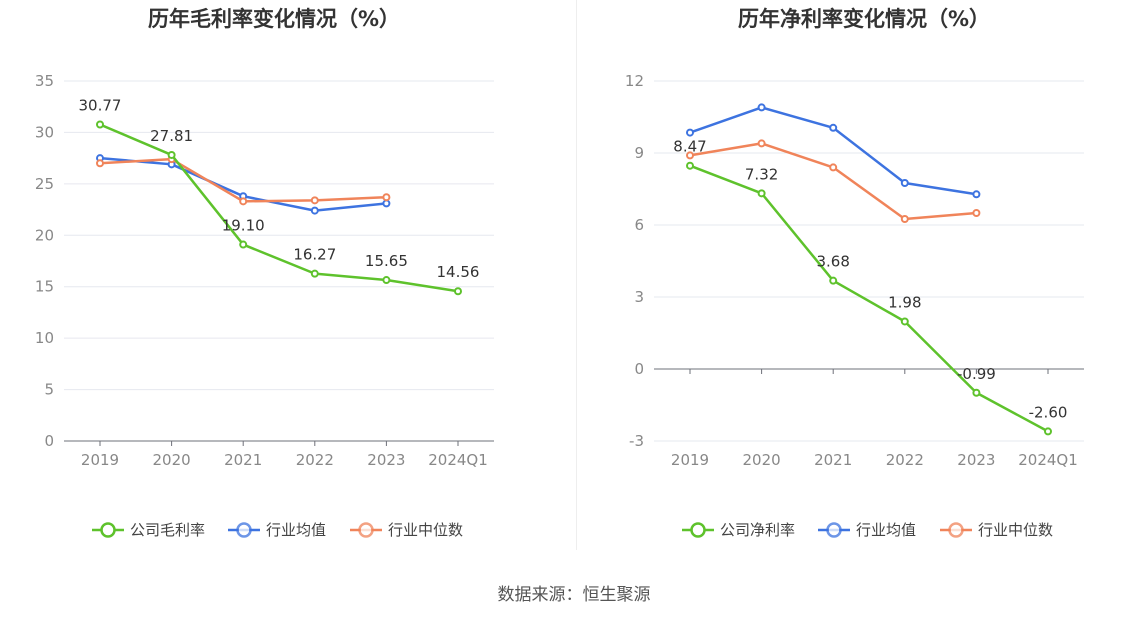 Image resolution: width=1148 pixels, height=619 pixels. What do you see at coordinates (44, 132) in the screenshot?
I see `y-tick-label: 30` at bounding box center [44, 132].